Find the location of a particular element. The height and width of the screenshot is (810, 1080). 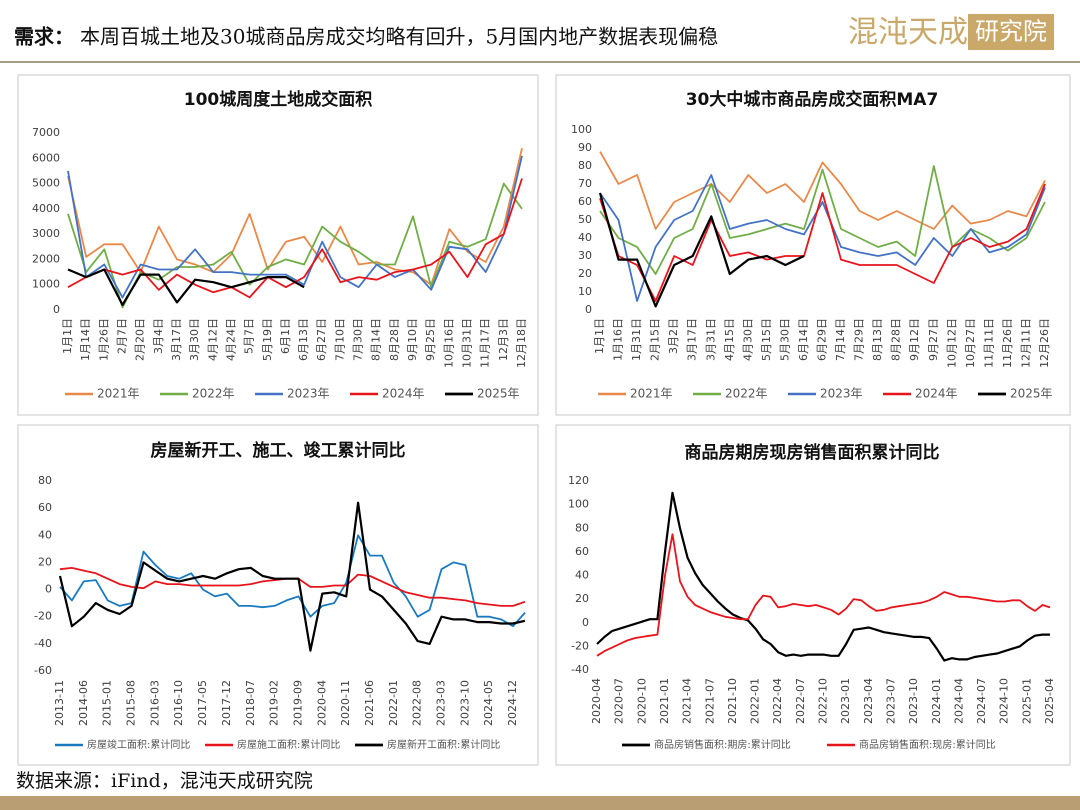

legend-label: 2025年 is located at coordinates (1031, 394).